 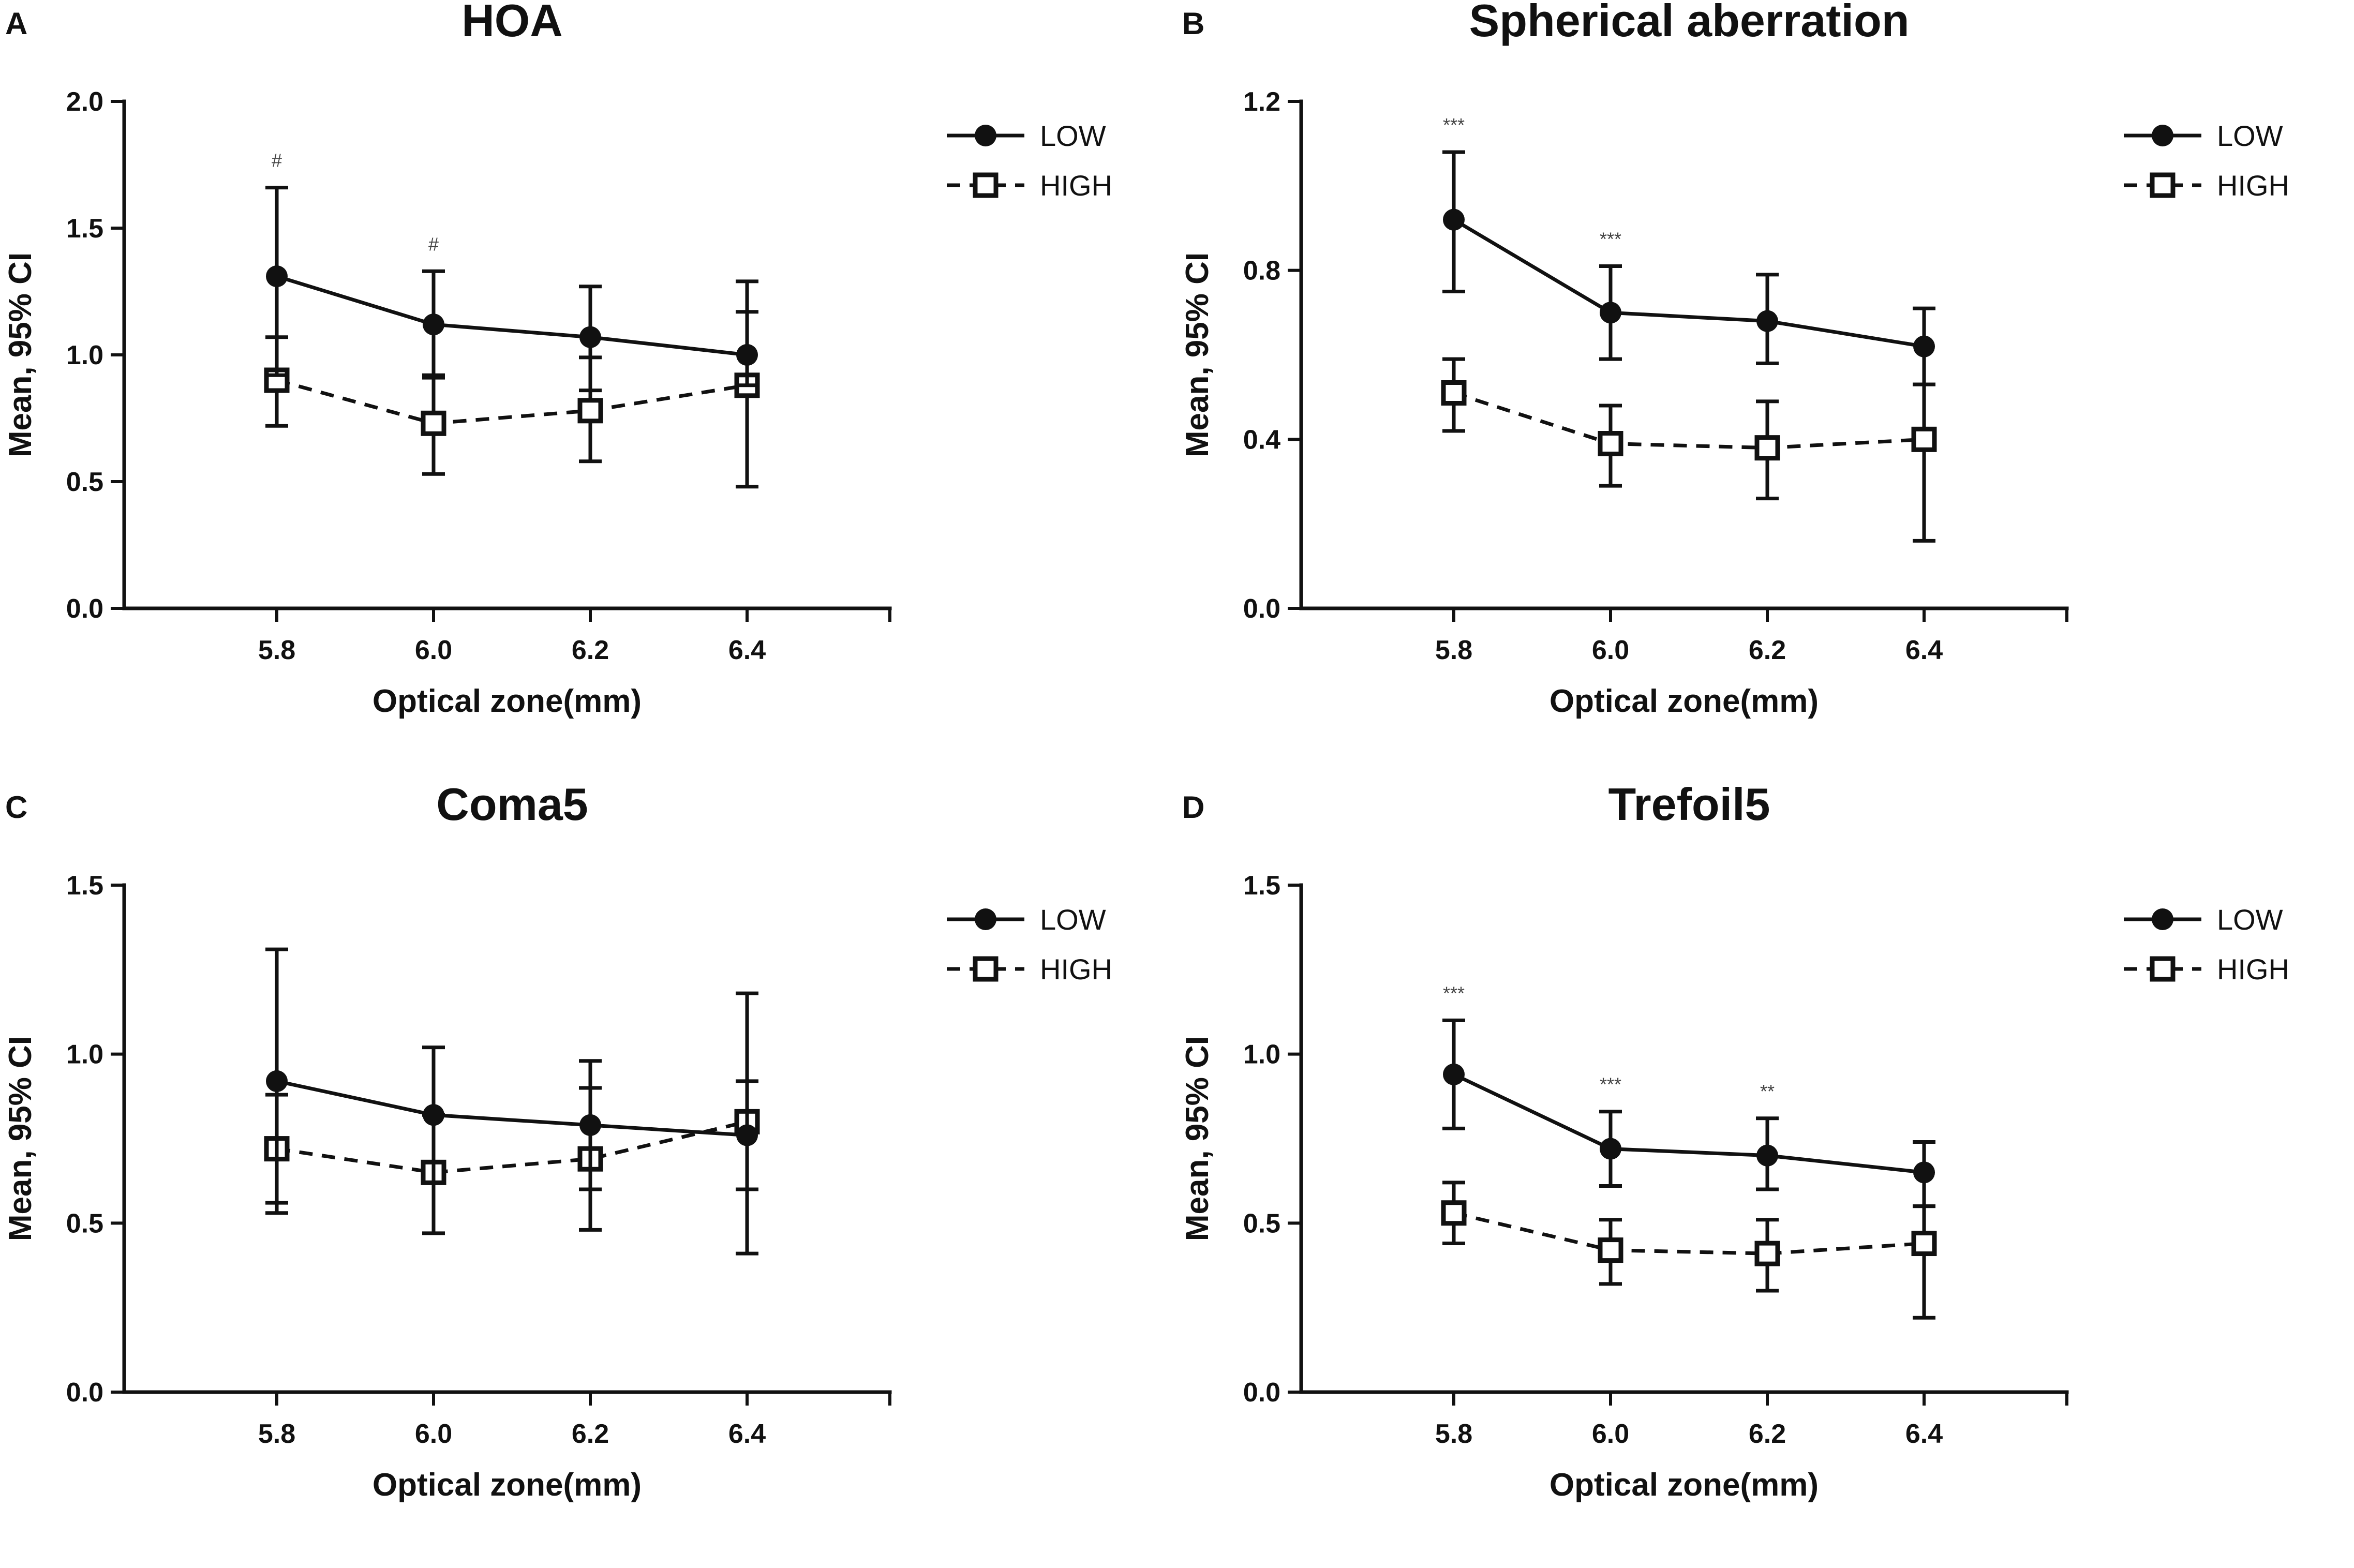 What do you see at coordinates (512, 23) in the screenshot?
I see `chart-title: HOA` at bounding box center [512, 23].